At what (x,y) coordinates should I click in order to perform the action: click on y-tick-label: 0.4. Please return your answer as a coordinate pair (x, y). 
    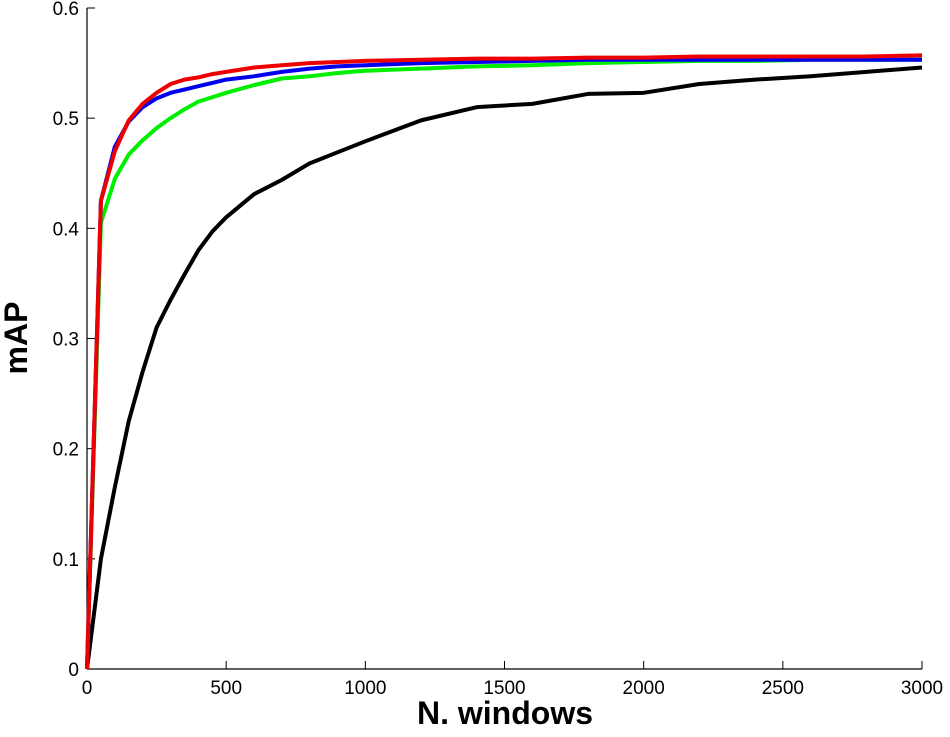
    Looking at the image, I should click on (66, 229).